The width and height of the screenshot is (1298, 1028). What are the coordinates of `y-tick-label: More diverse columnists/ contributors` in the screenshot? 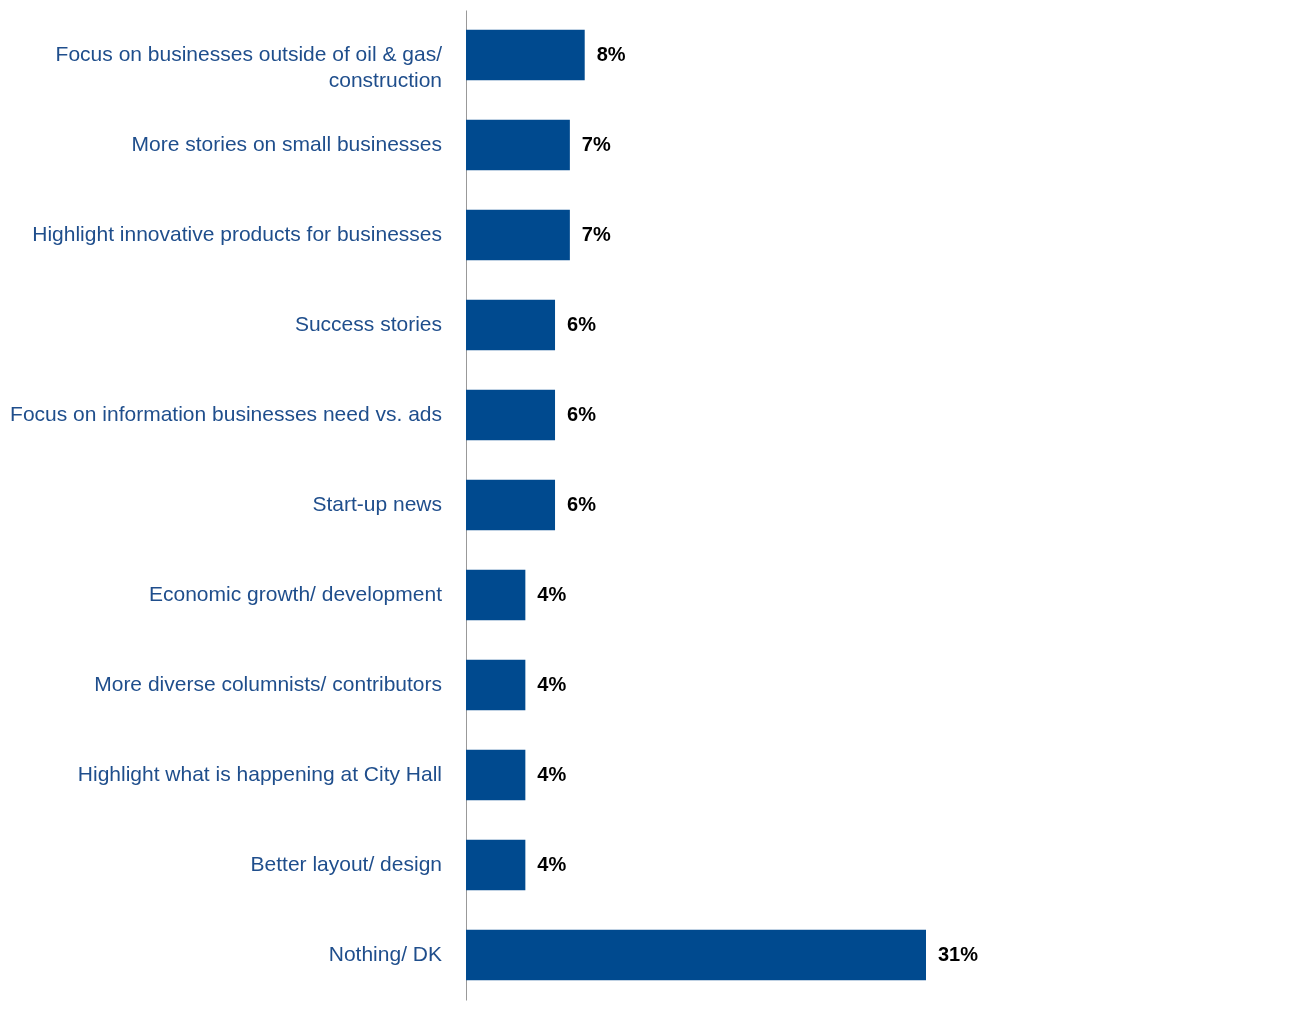 It's located at (268, 683).